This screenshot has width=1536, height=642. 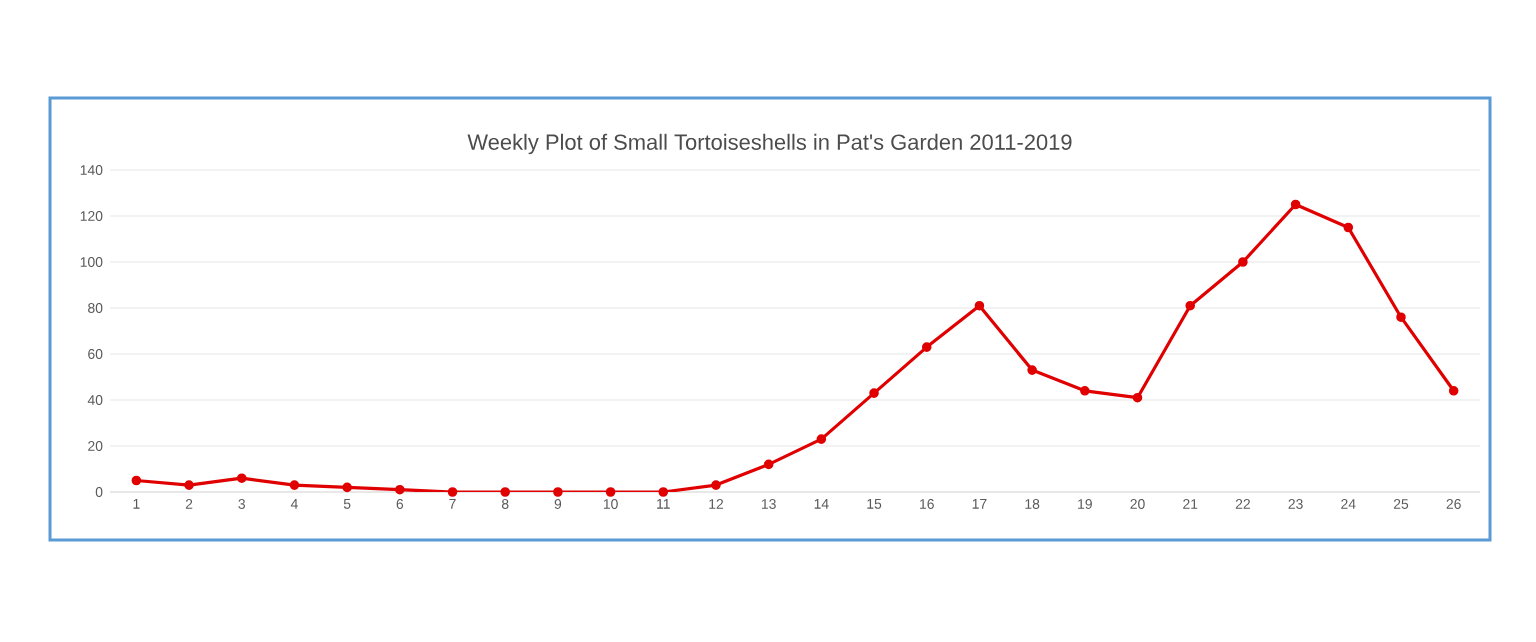 What do you see at coordinates (769, 144) in the screenshot?
I see `chart-title: Weekly Plot of Small Tortoiseshells in Pat's Garden 2011-2019` at bounding box center [769, 144].